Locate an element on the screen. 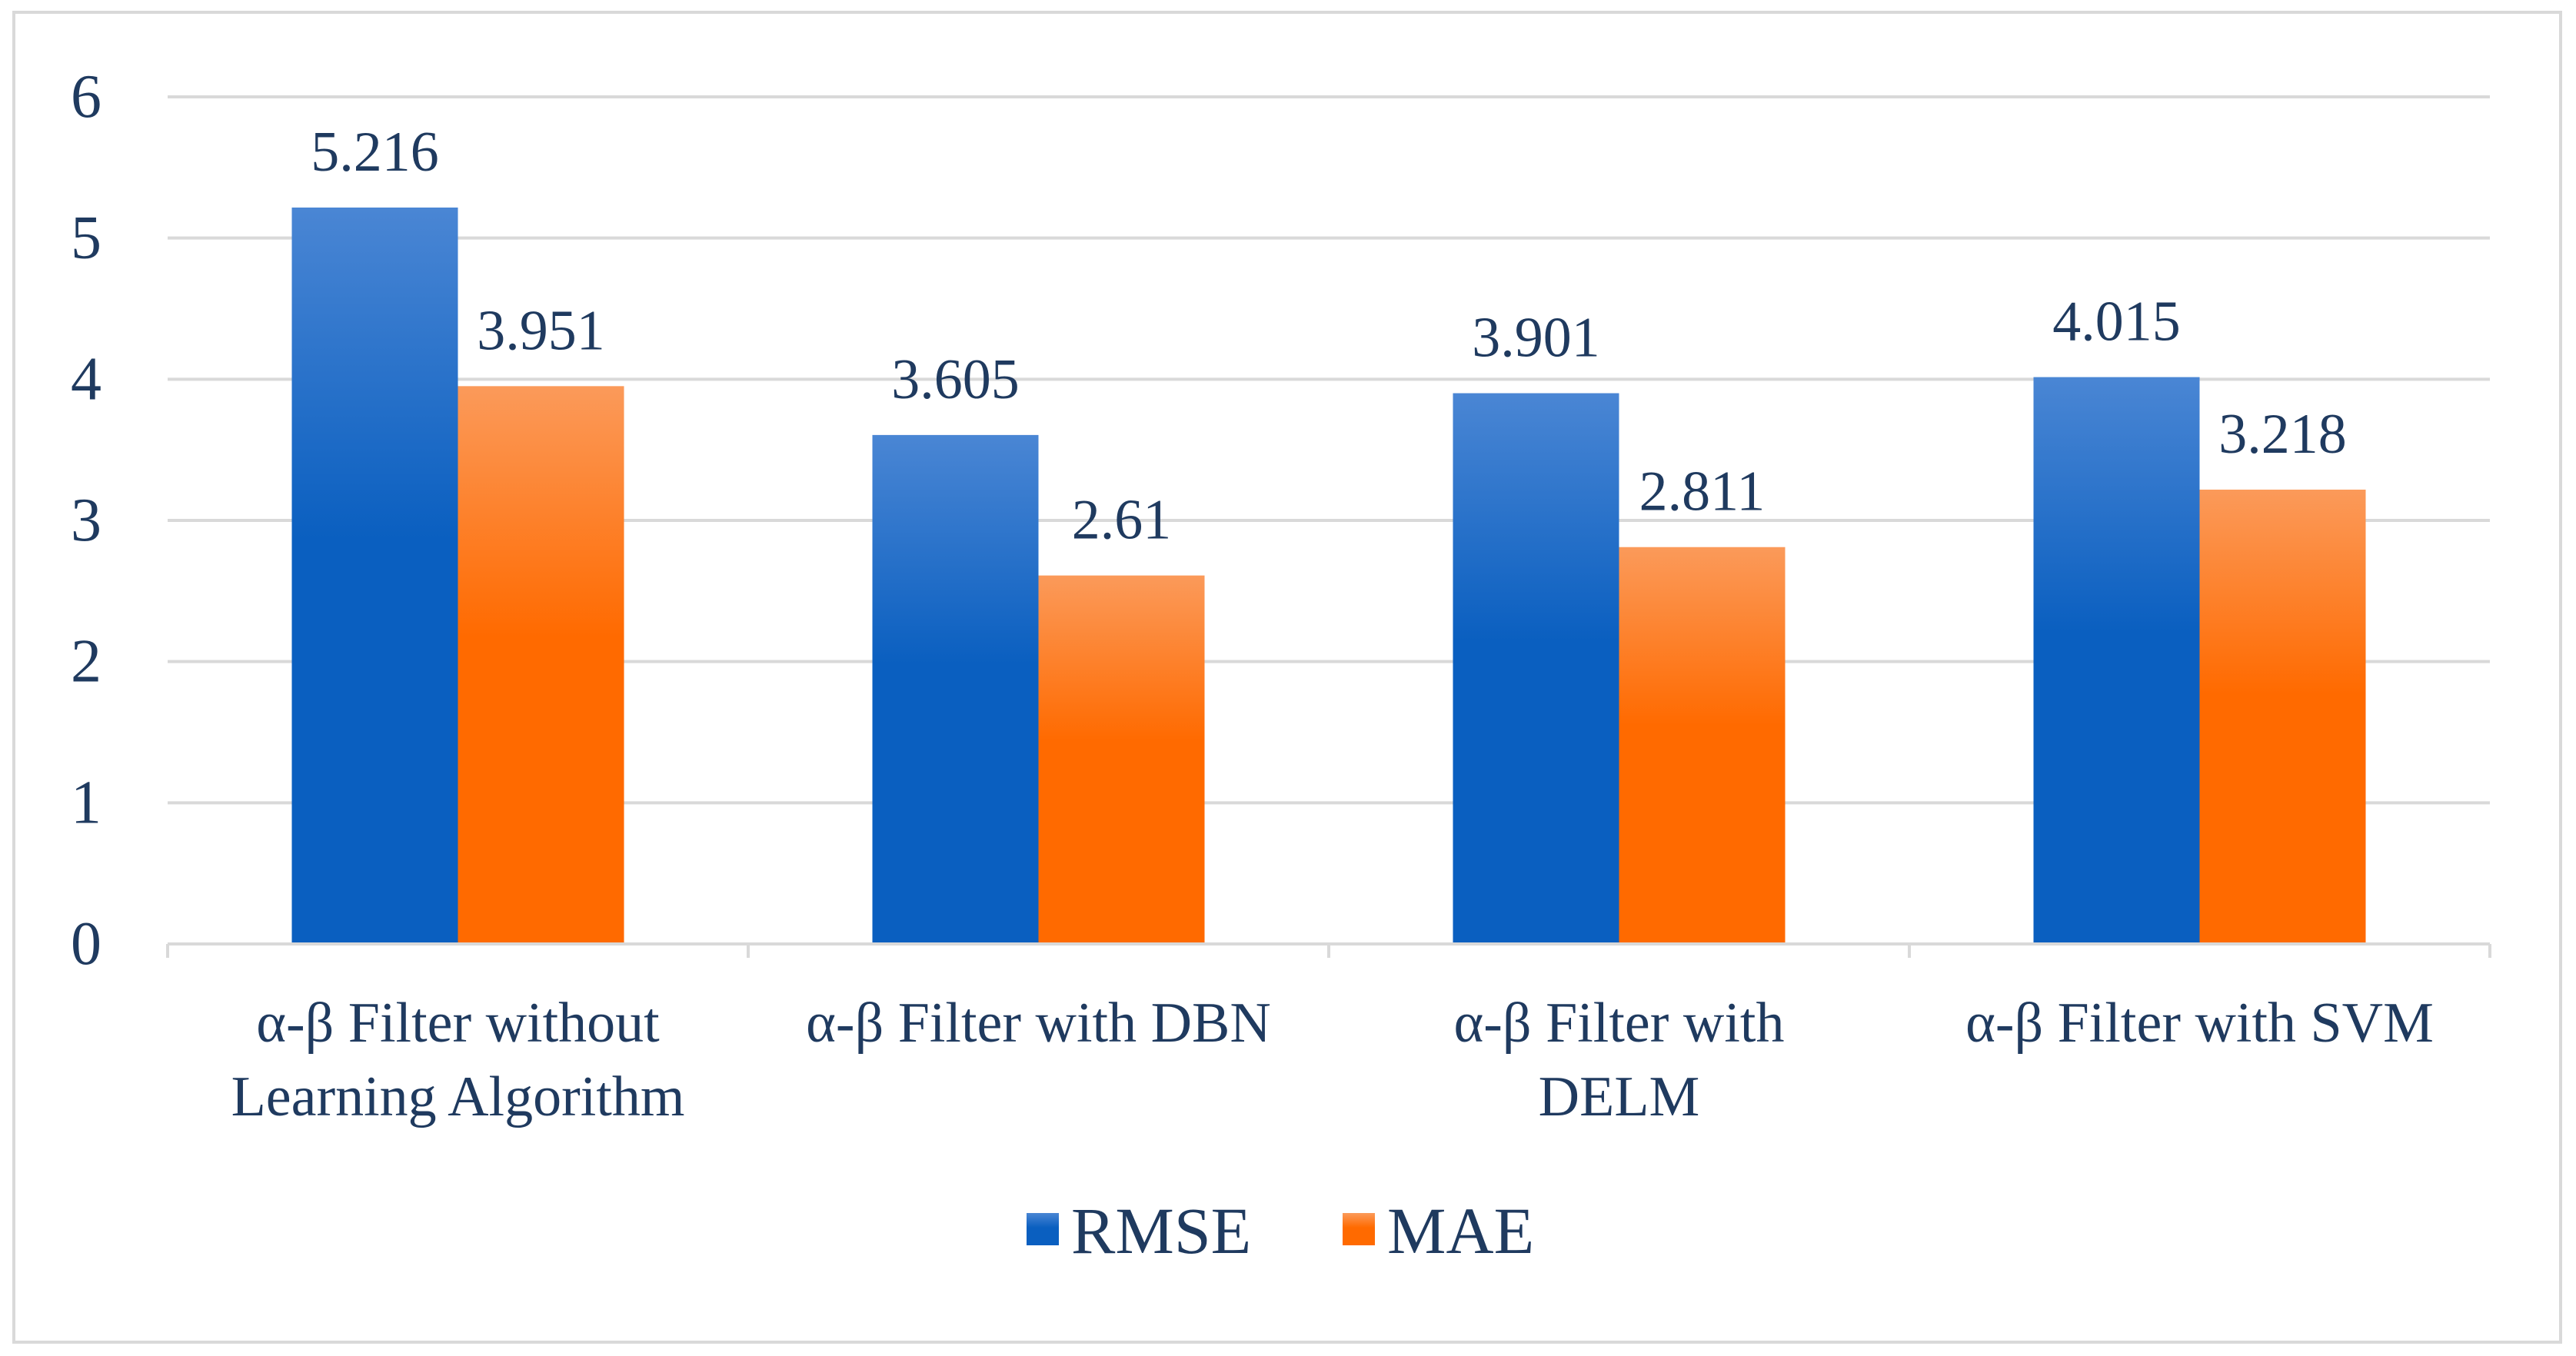 The image size is (2576, 1356). category-label: α-β Filter with is located at coordinates (1619, 1023).